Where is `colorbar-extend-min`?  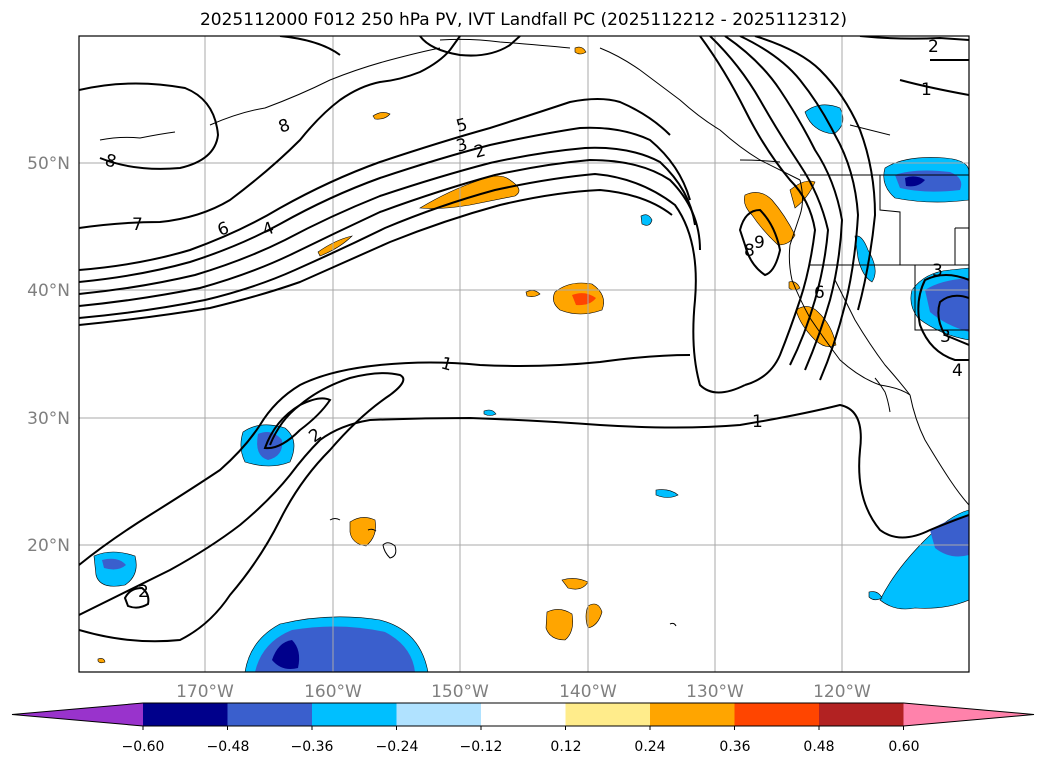
colorbar-extend-min is located at coordinates (77, 714).